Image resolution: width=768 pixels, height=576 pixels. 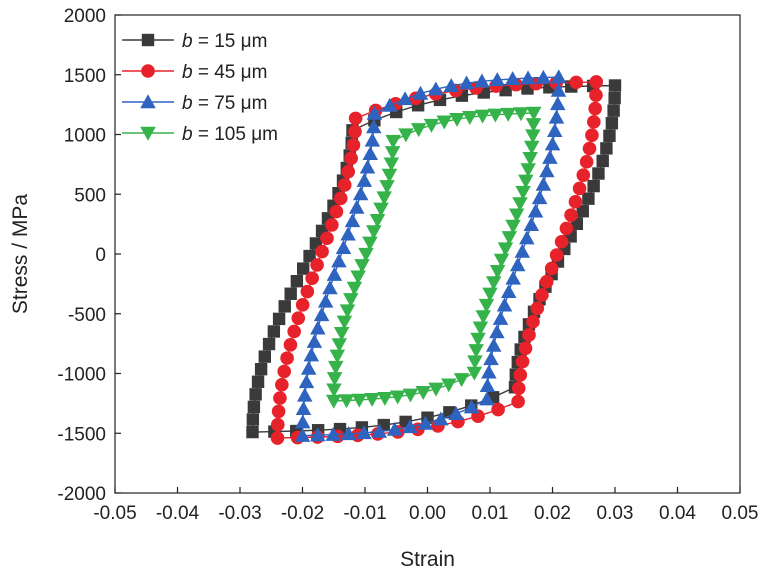 I want to click on legend-label-value: = 105 μm, so click(x=235, y=134).